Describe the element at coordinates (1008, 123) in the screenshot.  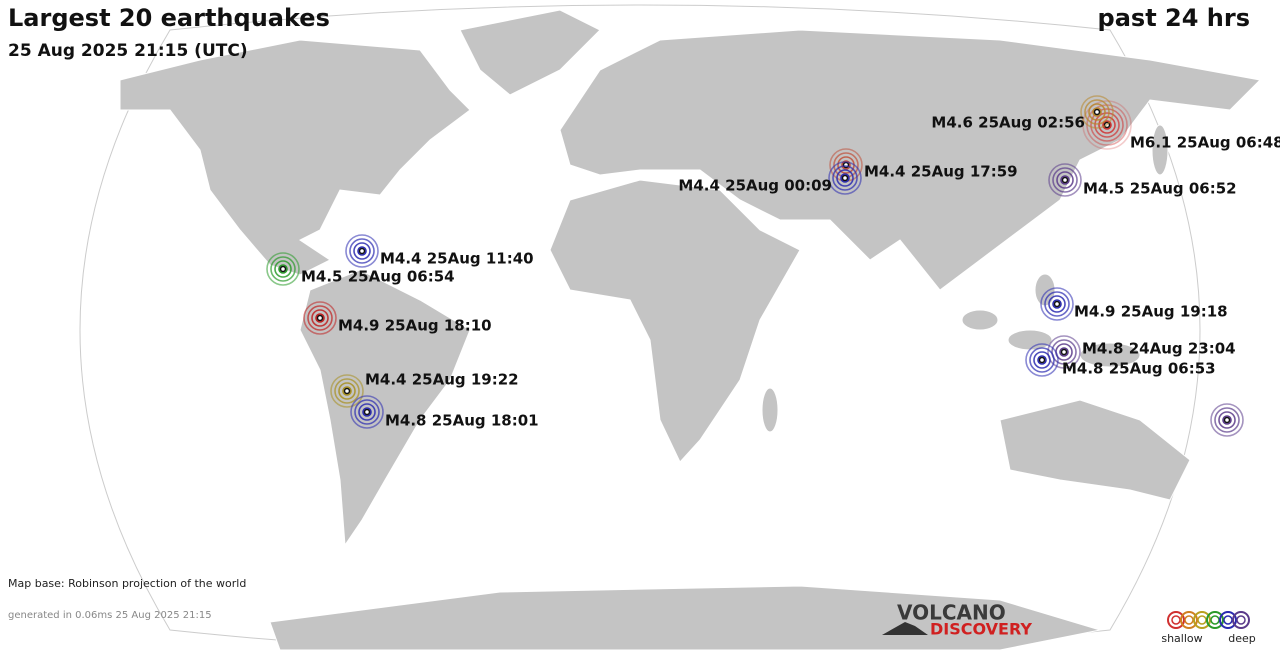
I see `quake-label: M4.6 25Aug 02:56` at that location.